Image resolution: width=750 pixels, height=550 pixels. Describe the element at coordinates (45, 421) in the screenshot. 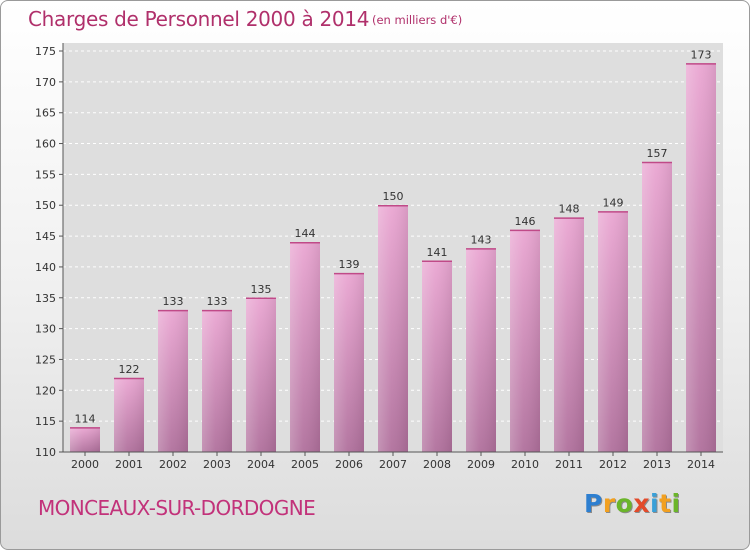

I see `y-tick-label: 115` at that location.